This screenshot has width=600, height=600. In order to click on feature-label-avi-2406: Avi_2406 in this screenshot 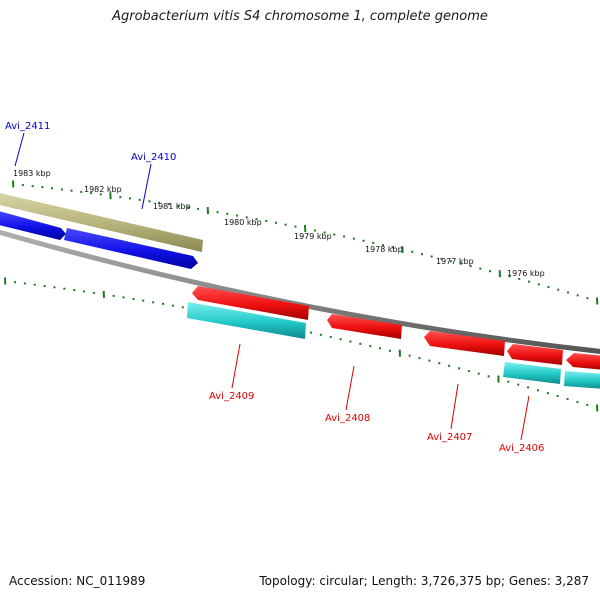, I will do `click(521, 448)`.